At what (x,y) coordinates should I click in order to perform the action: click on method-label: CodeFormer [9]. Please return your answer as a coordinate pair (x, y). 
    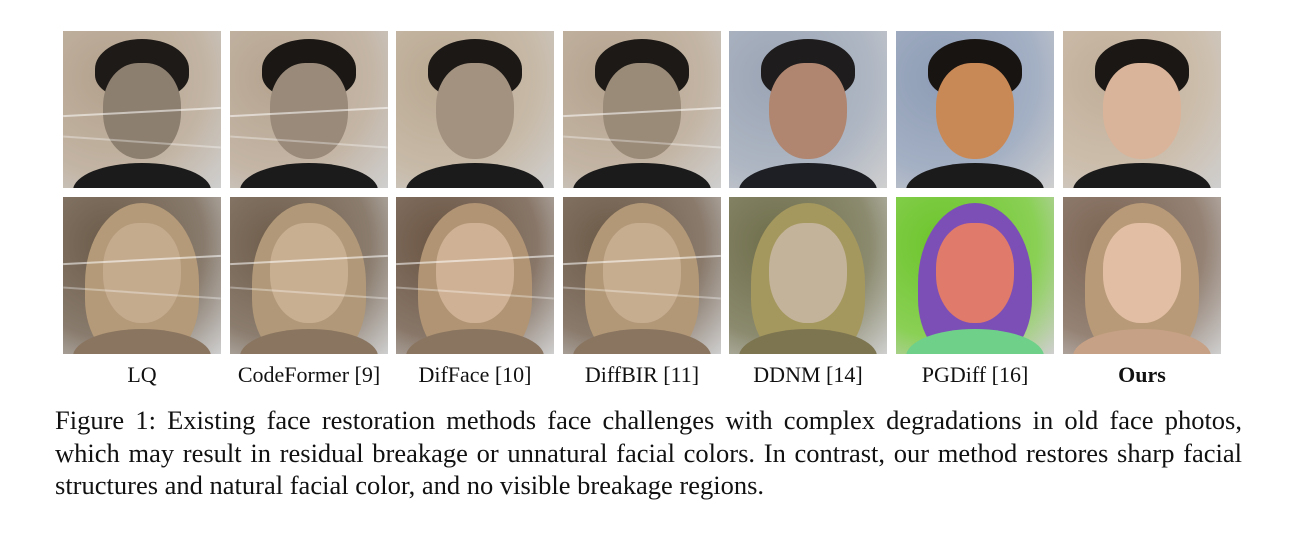
    Looking at the image, I should click on (309, 374).